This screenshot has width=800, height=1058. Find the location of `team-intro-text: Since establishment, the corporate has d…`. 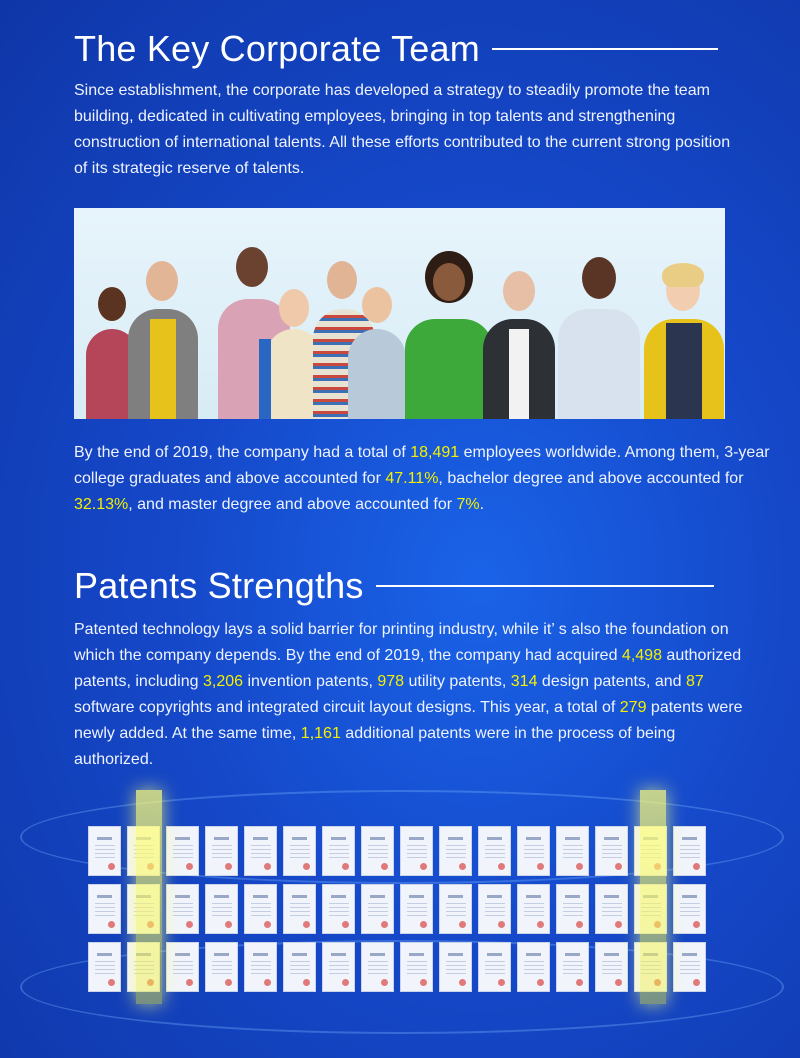

team-intro-text: Since establishment, the corporate has d… is located at coordinates (402, 129).